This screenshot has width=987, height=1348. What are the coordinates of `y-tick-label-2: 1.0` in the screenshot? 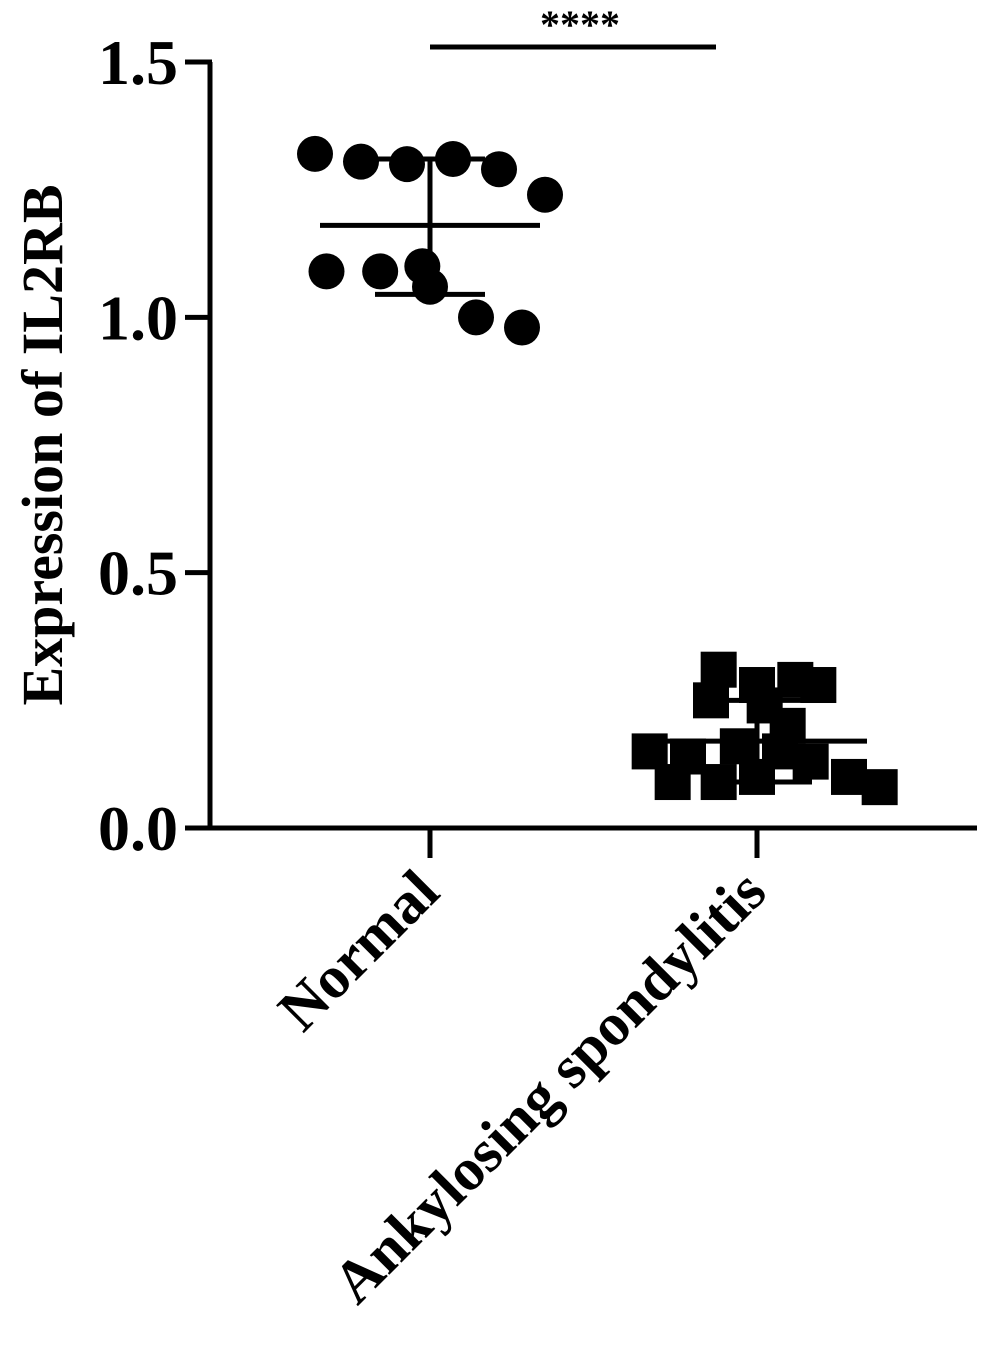 It's located at (138, 317).